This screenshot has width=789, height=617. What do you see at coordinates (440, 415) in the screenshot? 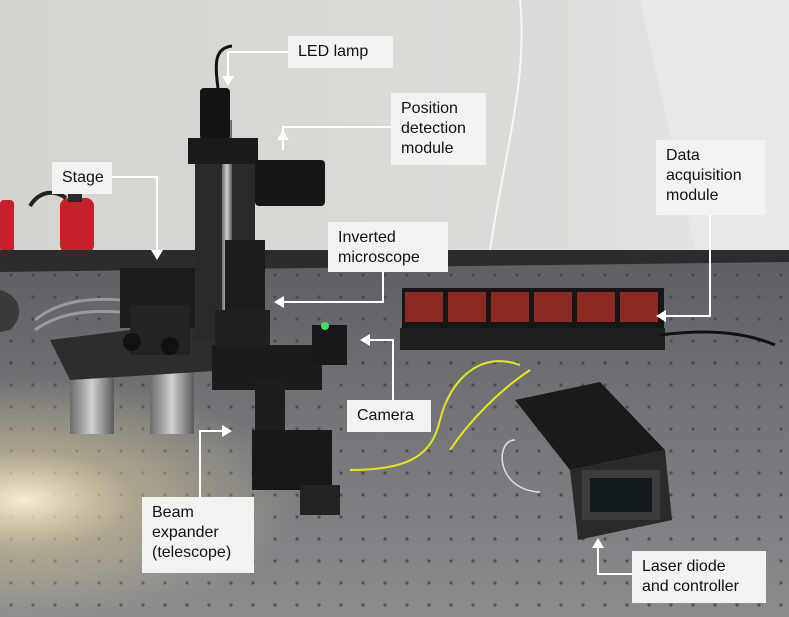
I see `optical-fibres` at bounding box center [440, 415].